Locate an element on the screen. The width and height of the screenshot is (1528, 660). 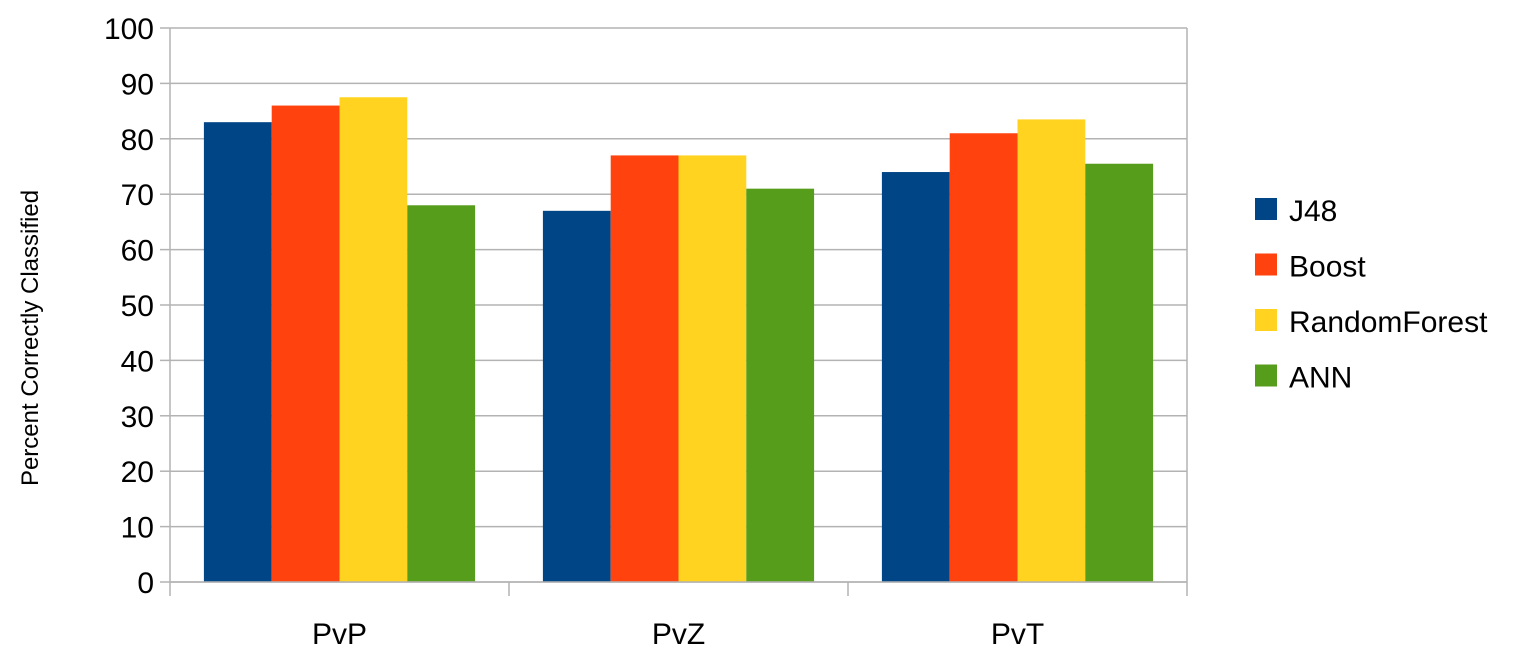
bar-boost-pvp is located at coordinates (305, 343).